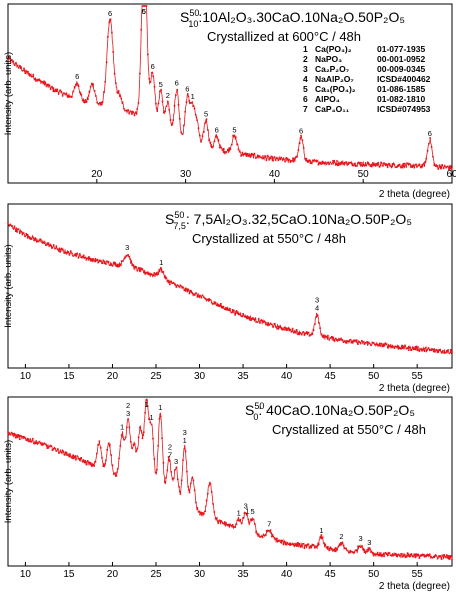 The image size is (456, 592). I want to click on peak-label: 3, so click(317, 300).